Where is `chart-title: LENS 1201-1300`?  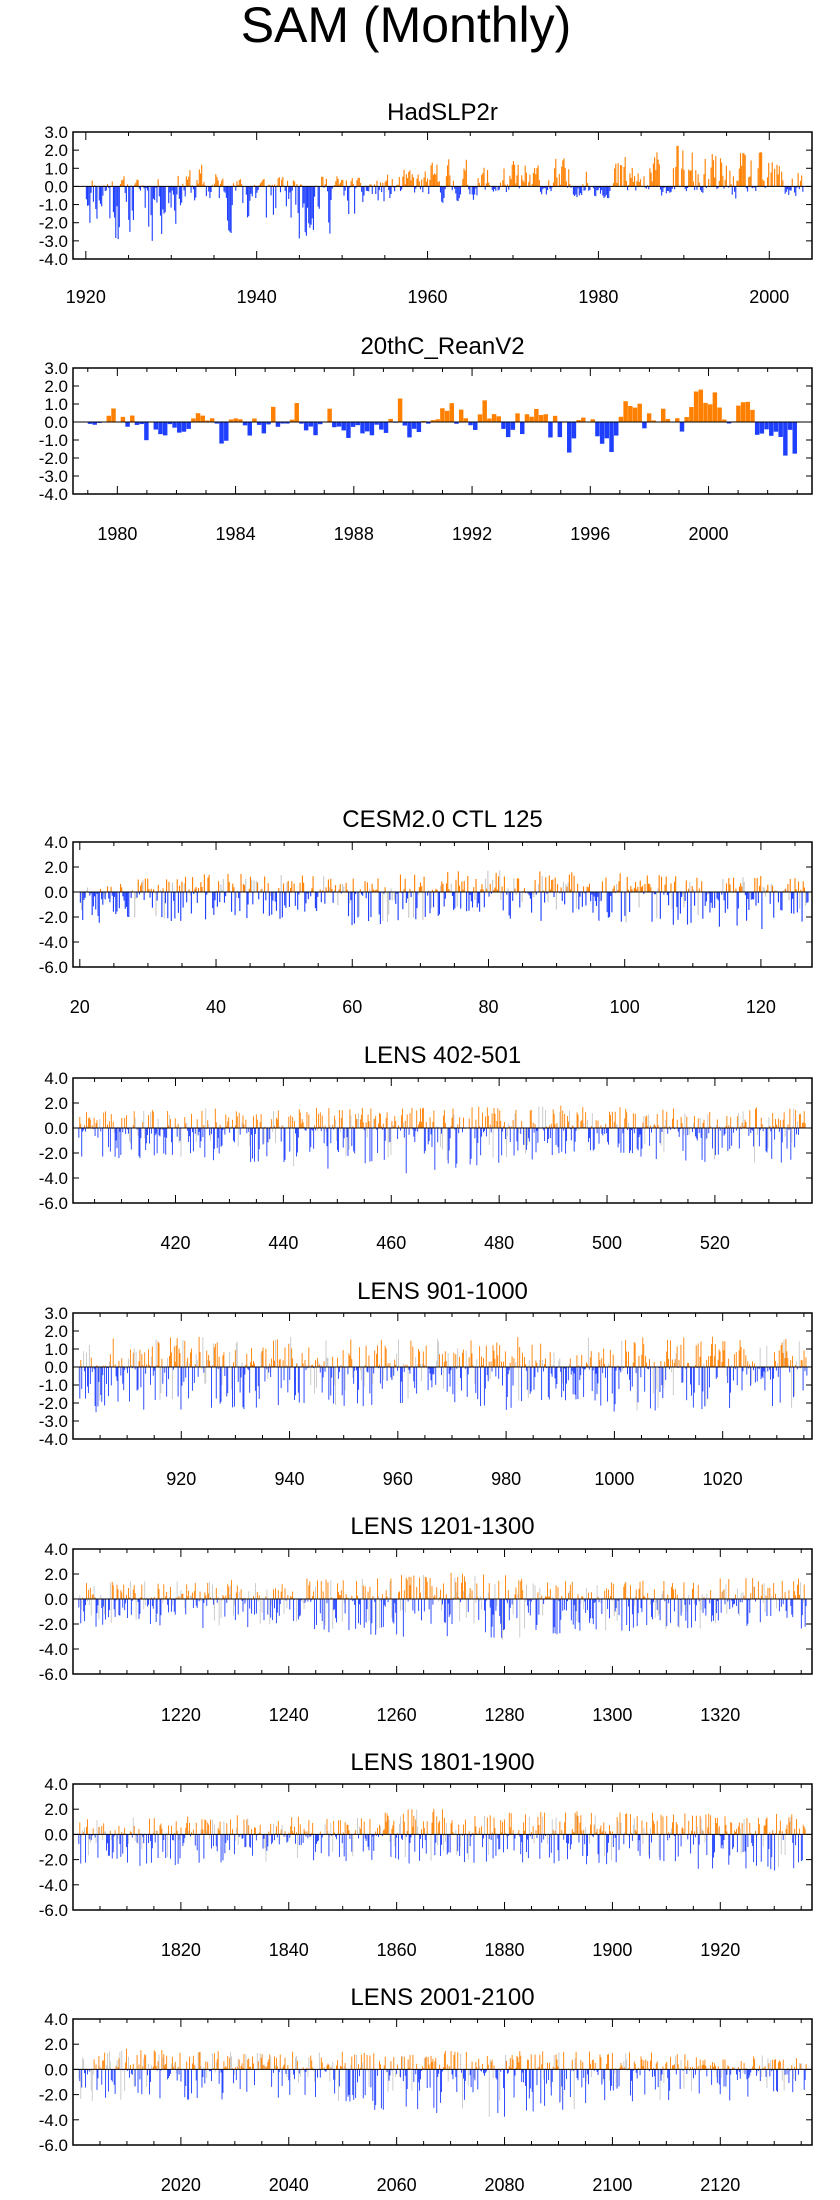
chart-title: LENS 1201-1300 is located at coordinates (442, 1526).